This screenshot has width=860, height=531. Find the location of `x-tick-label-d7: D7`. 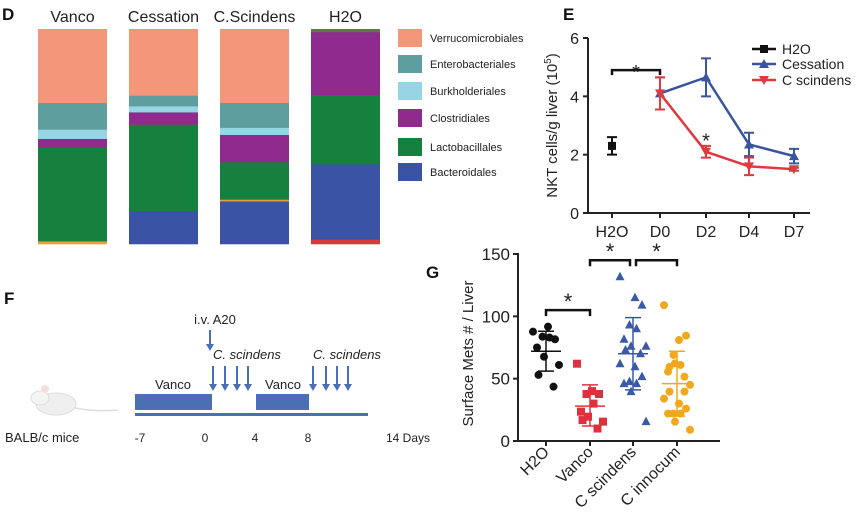

x-tick-label-d7: D7 is located at coordinates (794, 232).